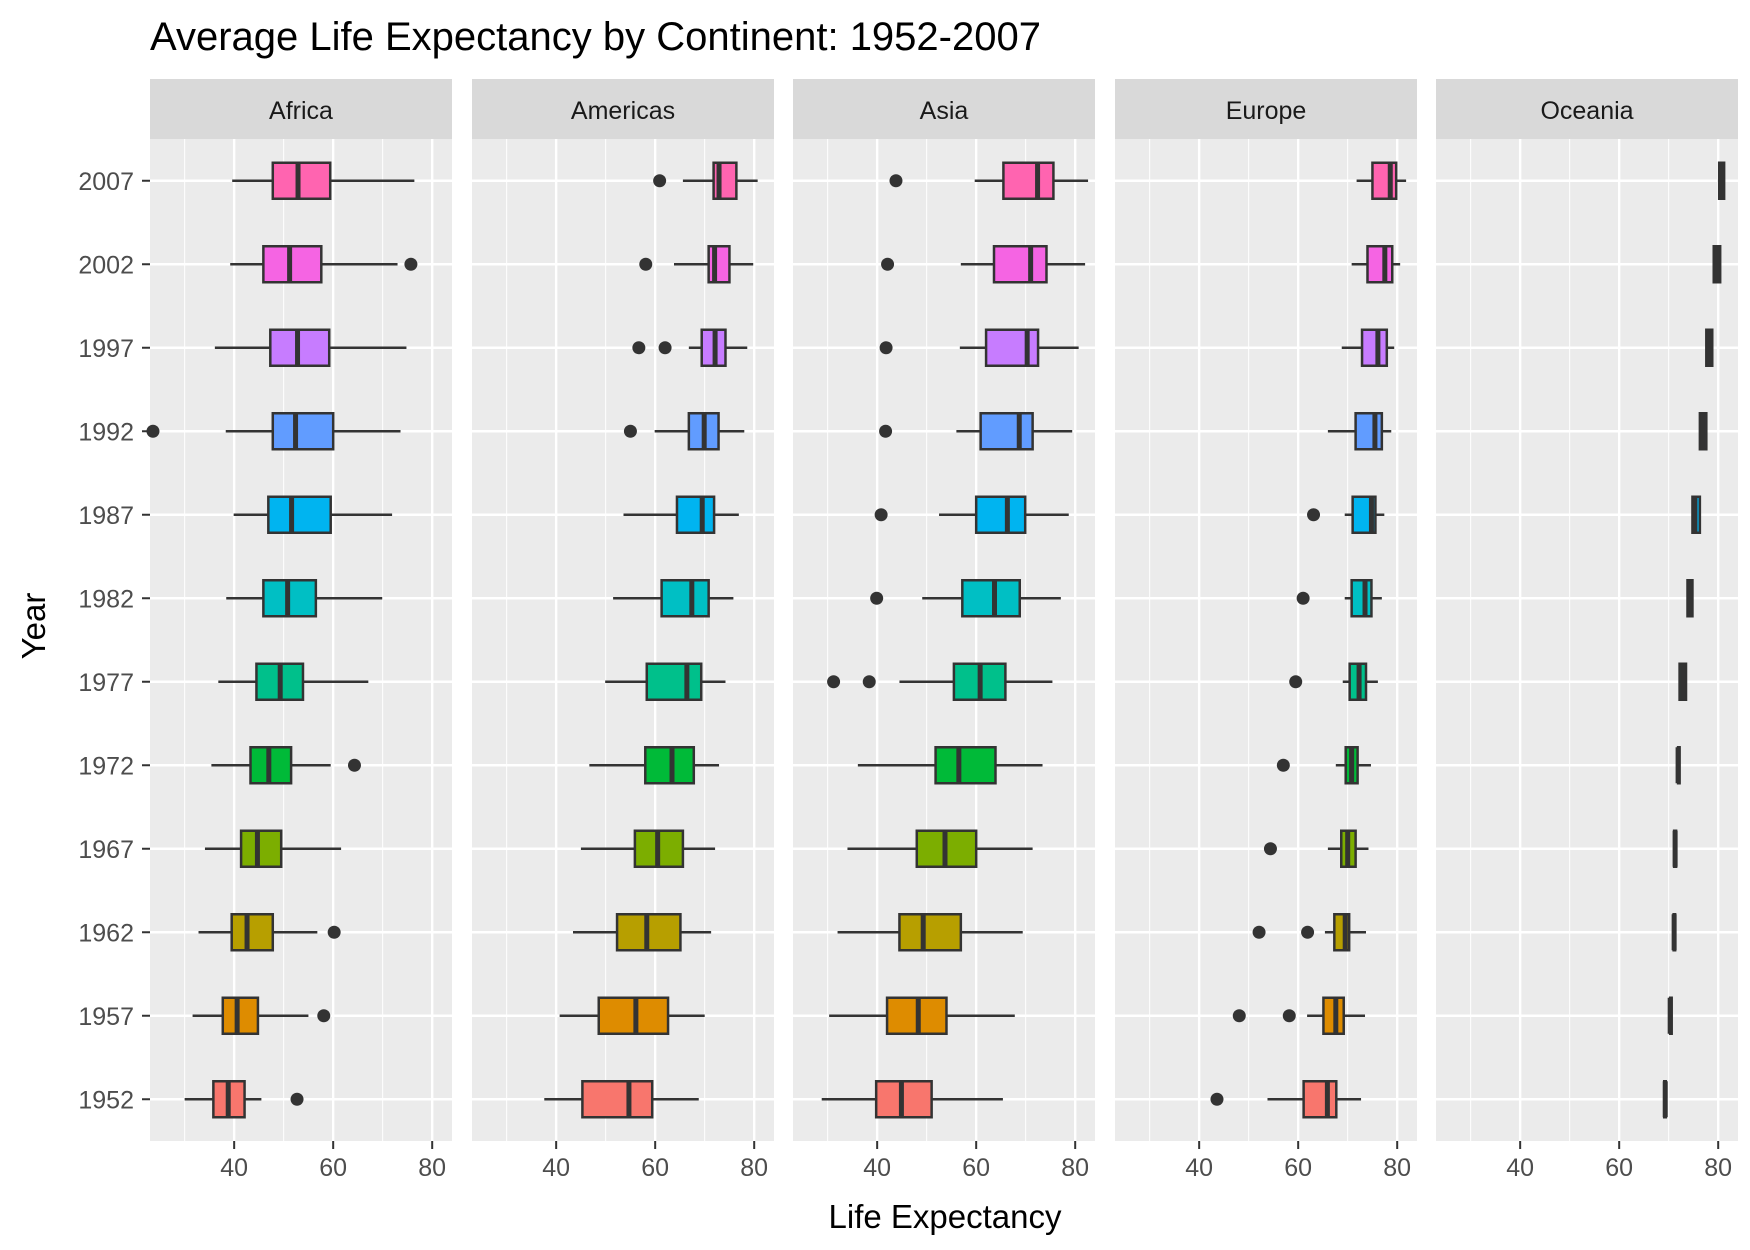 The width and height of the screenshot is (1750, 1250). I want to click on y-axis-title: Year, so click(33, 626).